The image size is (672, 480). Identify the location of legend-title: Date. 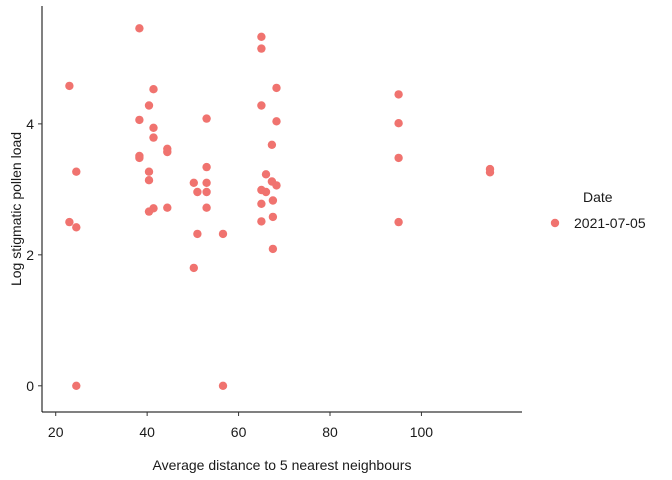
(598, 197).